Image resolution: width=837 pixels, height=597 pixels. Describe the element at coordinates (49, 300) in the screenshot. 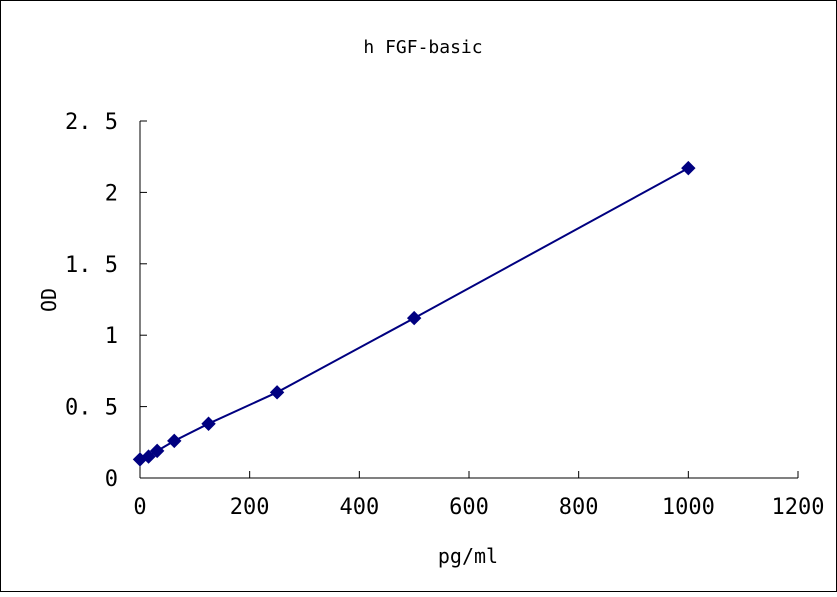

I see `y-axis-label: OD` at that location.